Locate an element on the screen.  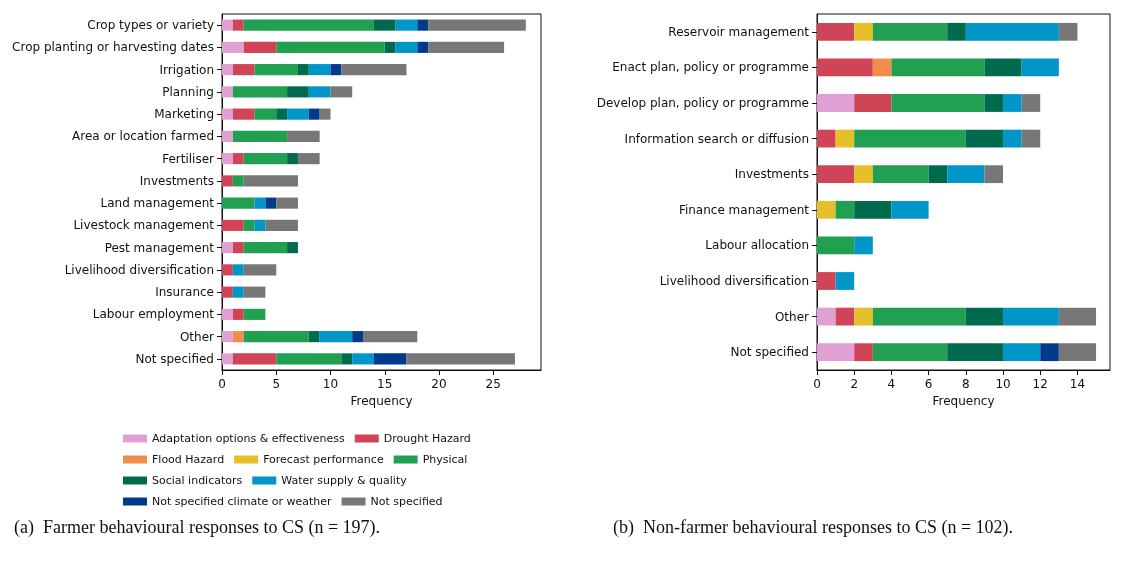
x-axis-title: Frequency is located at coordinates (381, 400).